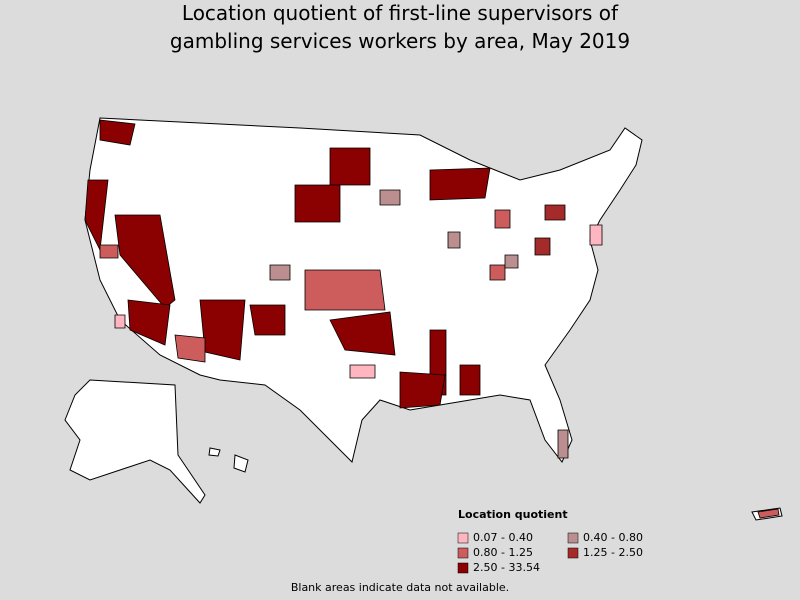 The image size is (800, 600). I want to click on legend-label: 0.80 - 1.25, so click(503, 552).